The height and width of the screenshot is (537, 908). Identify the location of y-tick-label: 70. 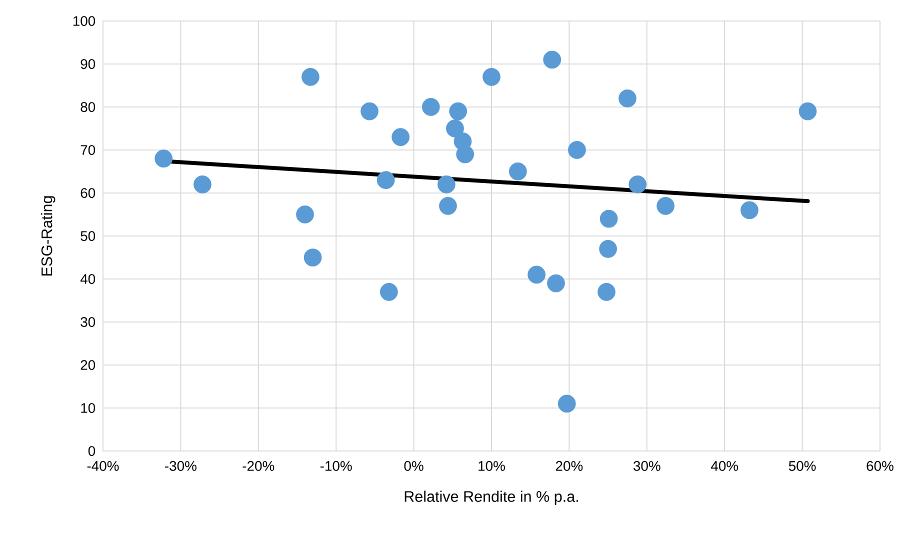
(88, 150).